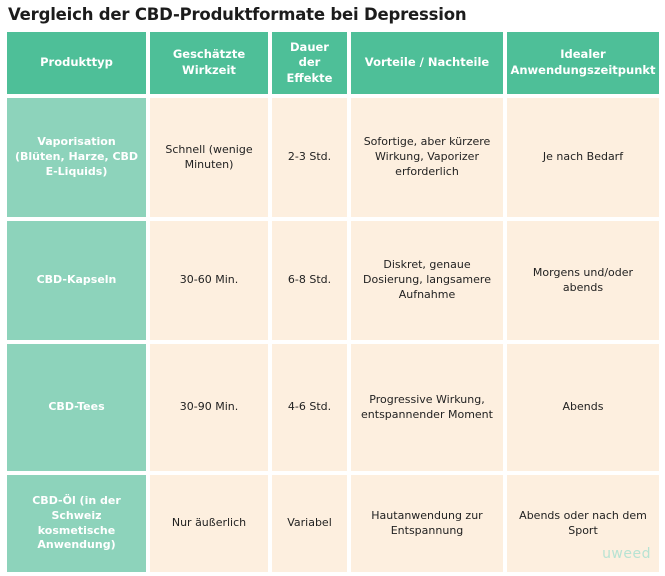 This screenshot has width=665, height=576. What do you see at coordinates (583, 523) in the screenshot?
I see `table-cell-ideal-time: Abends oder nach dem Sport` at bounding box center [583, 523].